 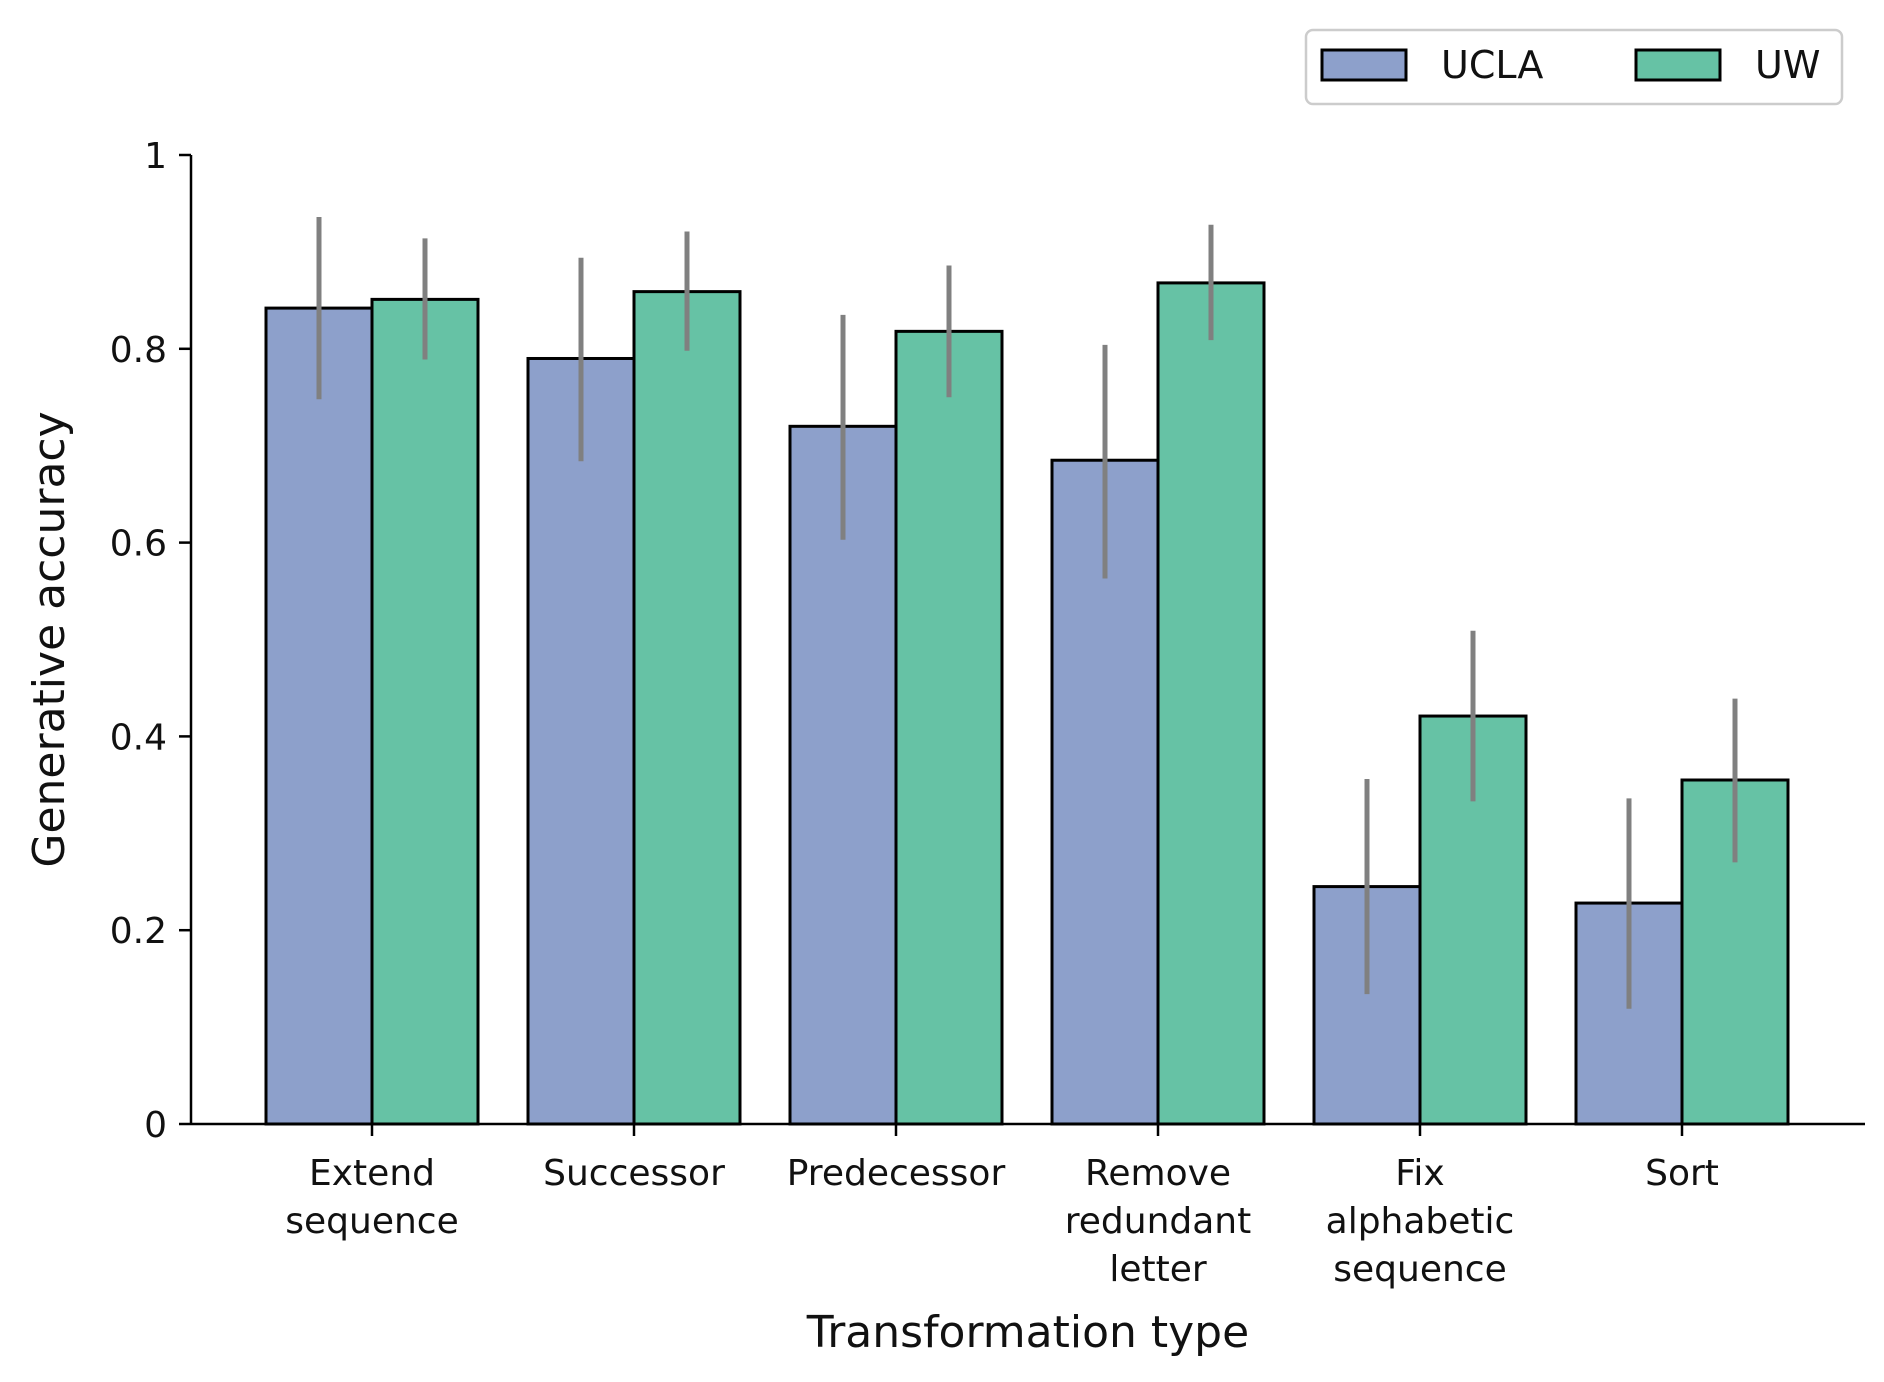 I want to click on y-tick-label: 0.4, so click(x=138, y=737).